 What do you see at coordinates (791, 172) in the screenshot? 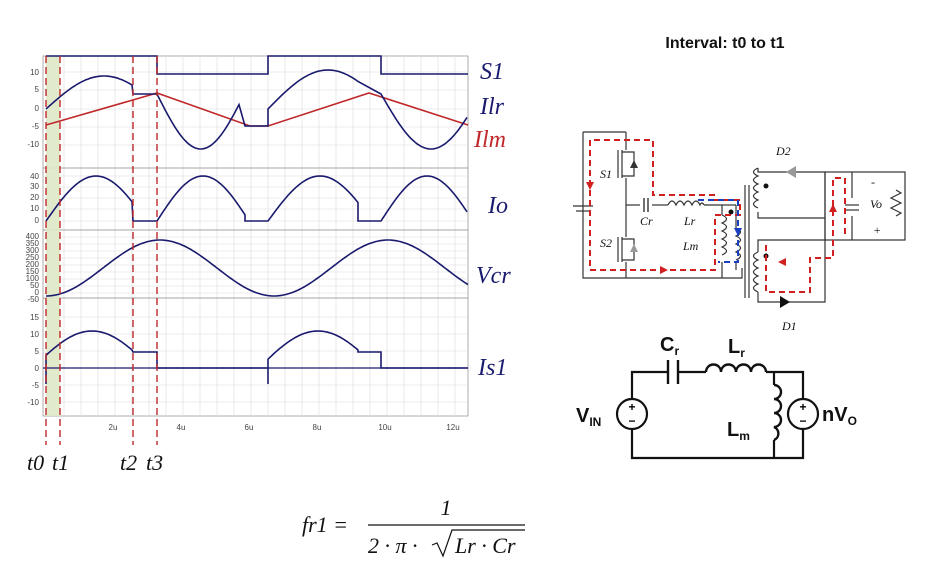
I see `diode-d2` at bounding box center [791, 172].